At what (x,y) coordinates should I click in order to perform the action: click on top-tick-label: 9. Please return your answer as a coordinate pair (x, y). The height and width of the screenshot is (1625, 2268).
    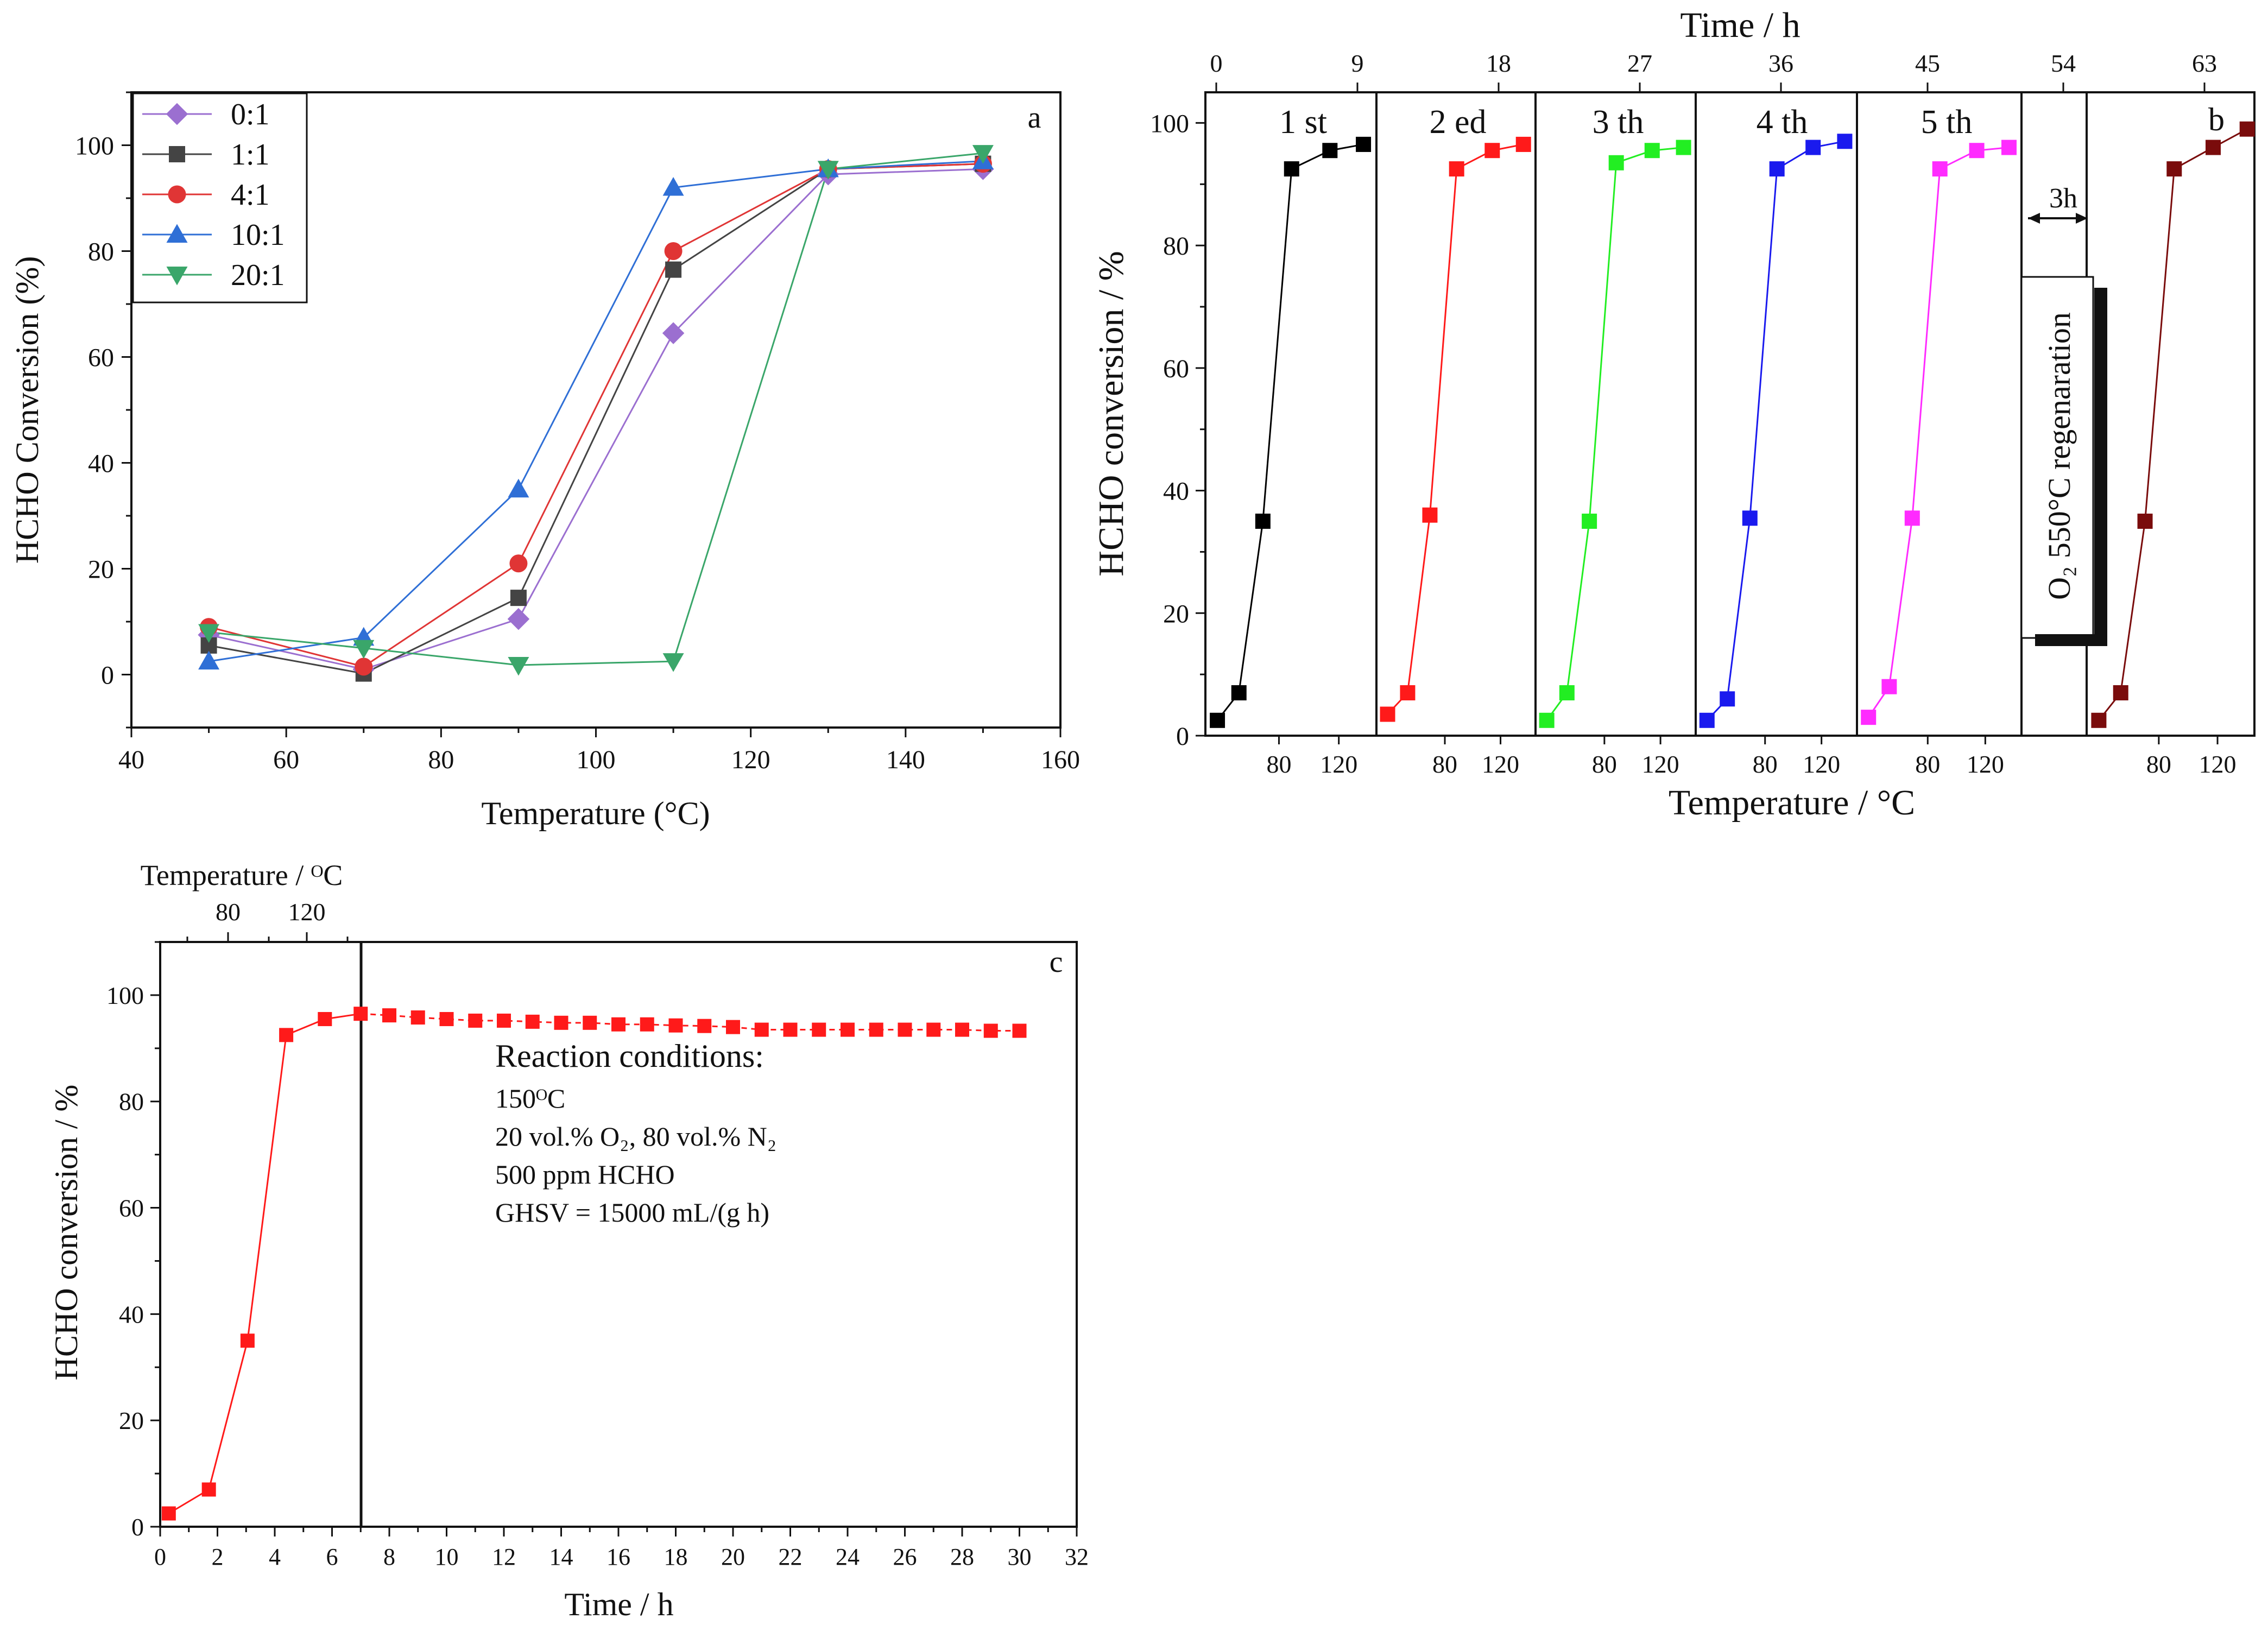
    Looking at the image, I should click on (1357, 63).